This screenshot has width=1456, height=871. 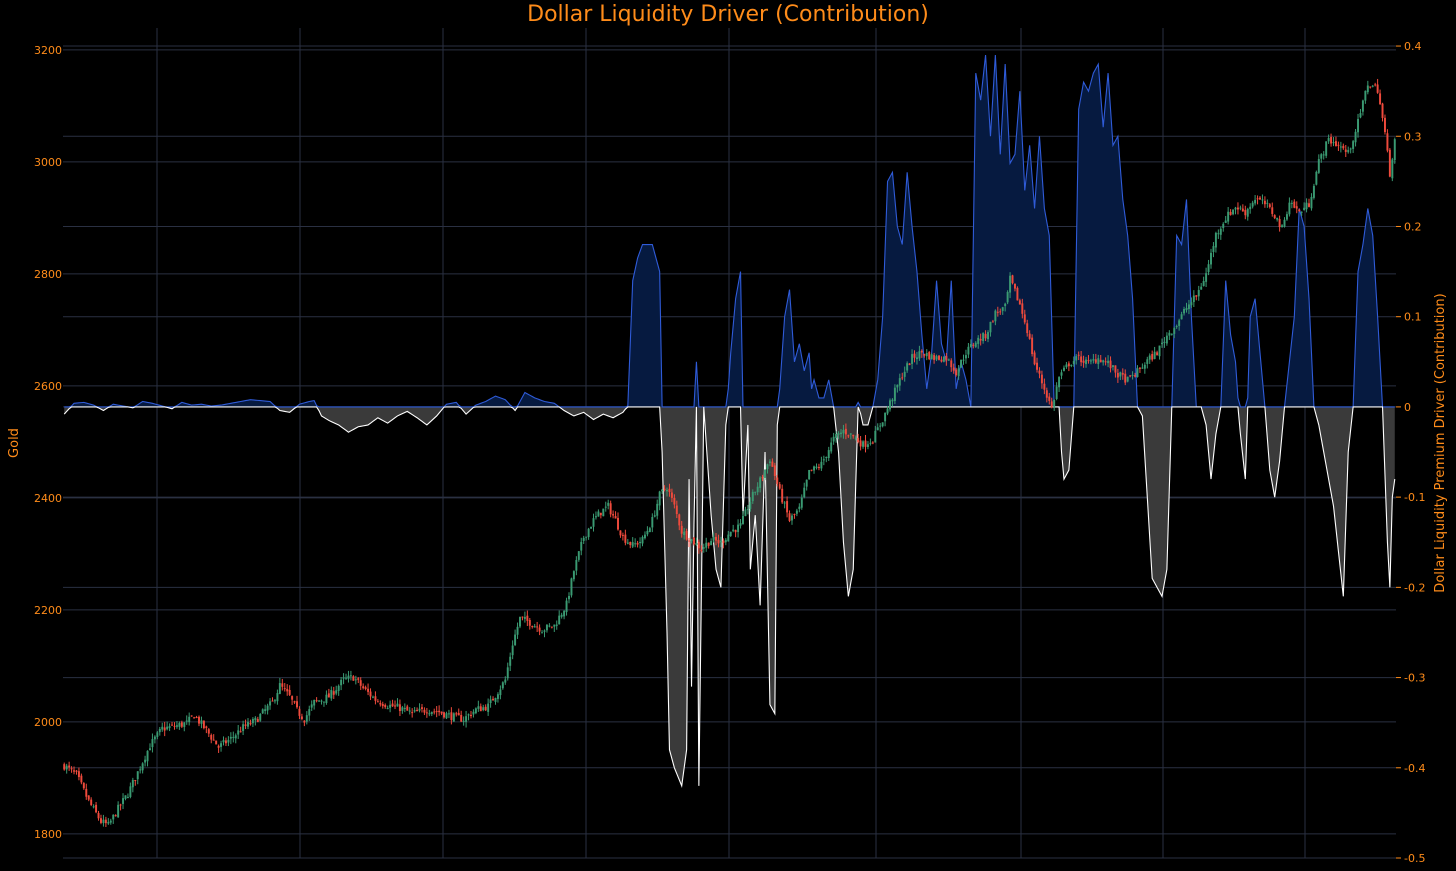 What do you see at coordinates (1413, 226) in the screenshot?
I see `right-axis-tick-label: 0.2` at bounding box center [1413, 226].